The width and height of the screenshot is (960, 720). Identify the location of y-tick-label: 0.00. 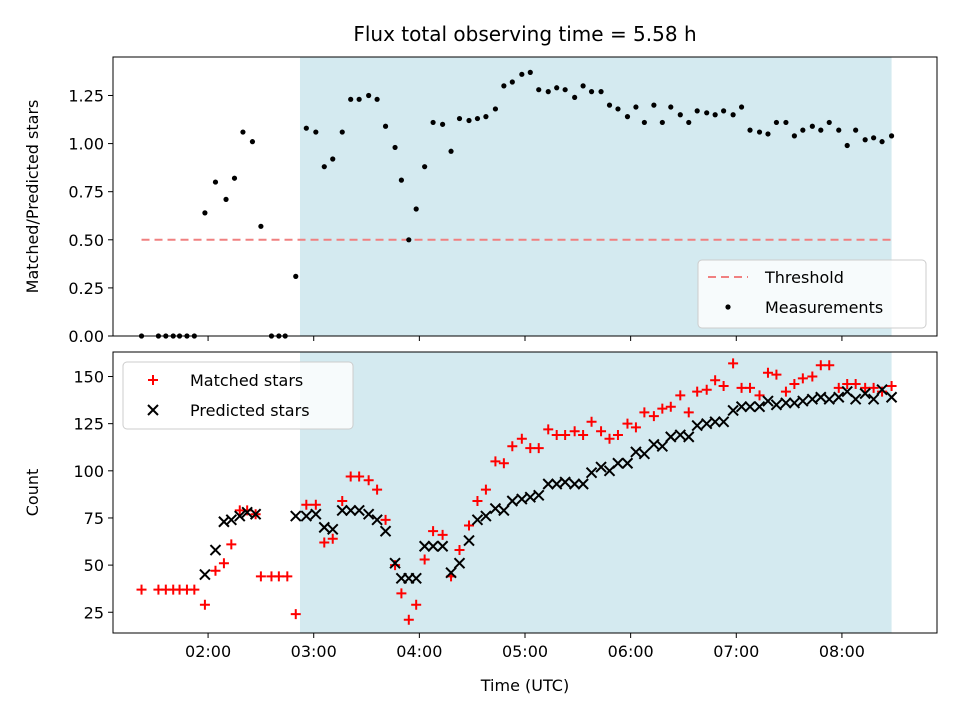
(86, 336).